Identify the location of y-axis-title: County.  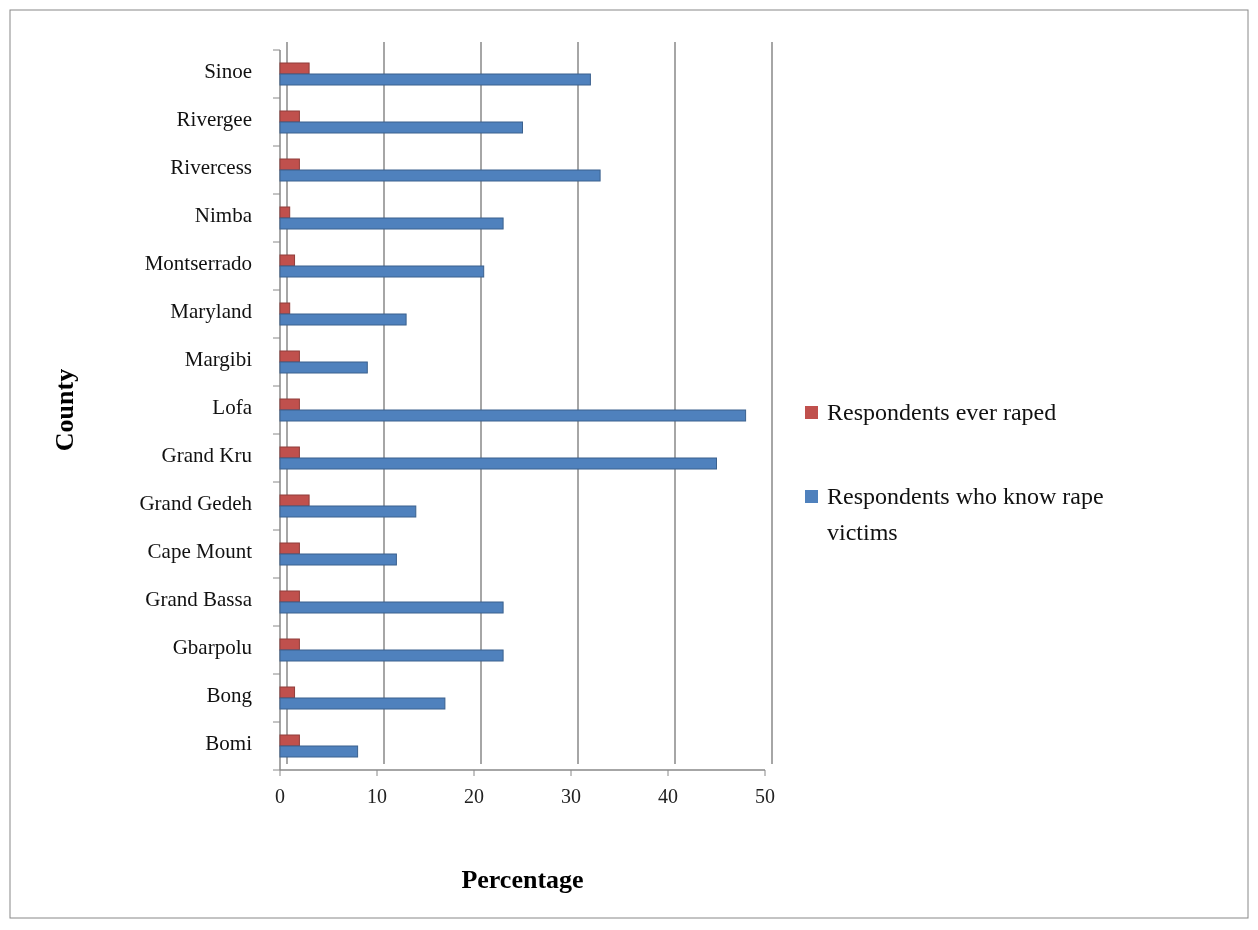
(64, 410).